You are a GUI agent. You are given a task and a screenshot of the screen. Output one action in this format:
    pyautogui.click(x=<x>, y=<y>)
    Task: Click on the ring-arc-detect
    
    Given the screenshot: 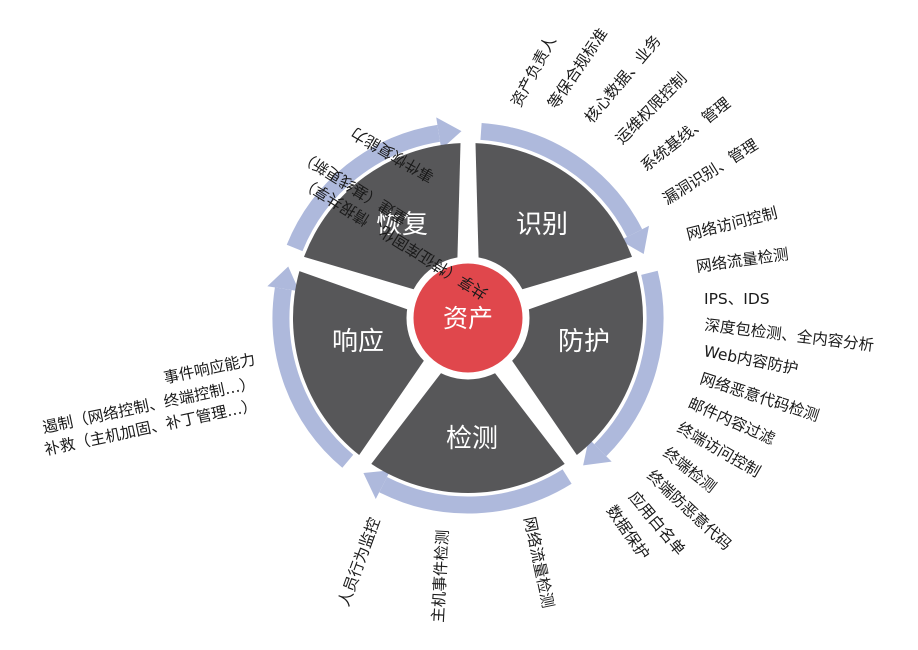 What is the action you would take?
    pyautogui.click(x=475, y=491)
    